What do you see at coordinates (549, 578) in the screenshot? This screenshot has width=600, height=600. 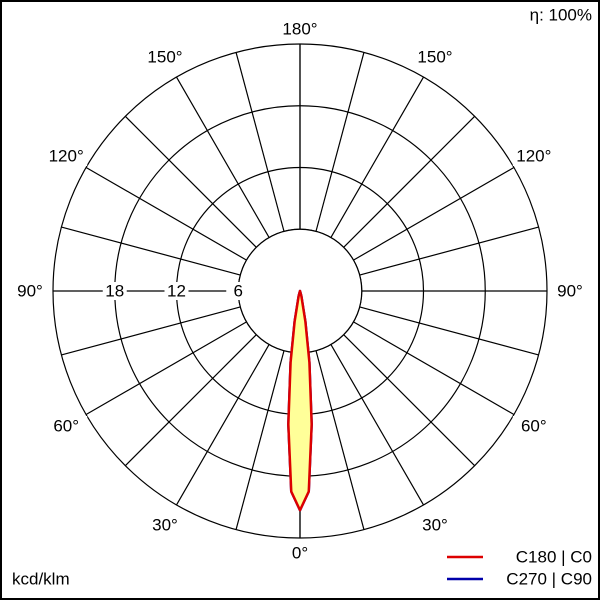 I see `legend-label: C270 | C90` at bounding box center [549, 578].